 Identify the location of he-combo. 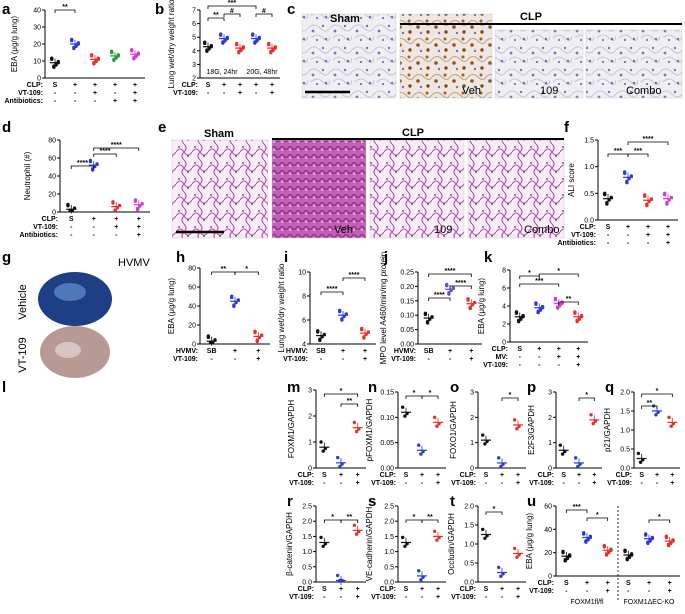
(516, 189).